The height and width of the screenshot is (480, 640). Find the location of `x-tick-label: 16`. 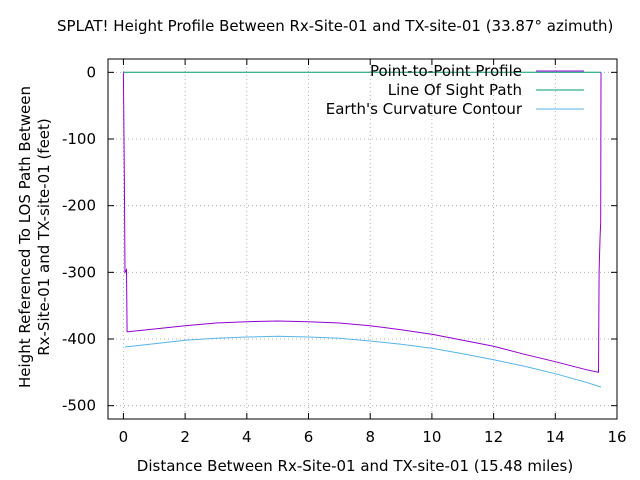

x-tick-label: 16 is located at coordinates (616, 437).